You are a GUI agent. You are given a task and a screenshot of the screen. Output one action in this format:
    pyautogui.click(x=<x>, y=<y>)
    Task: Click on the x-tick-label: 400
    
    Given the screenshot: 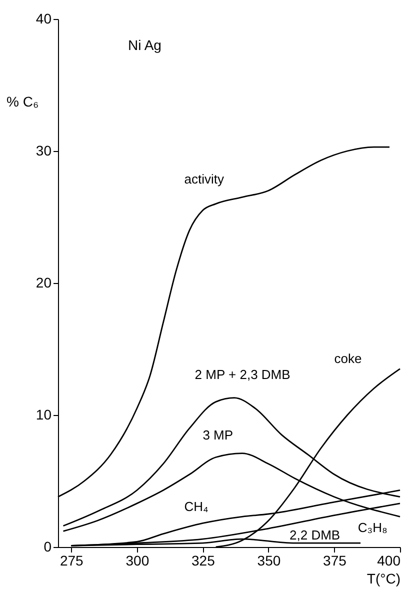 What is the action you would take?
    pyautogui.click(x=389, y=560)
    